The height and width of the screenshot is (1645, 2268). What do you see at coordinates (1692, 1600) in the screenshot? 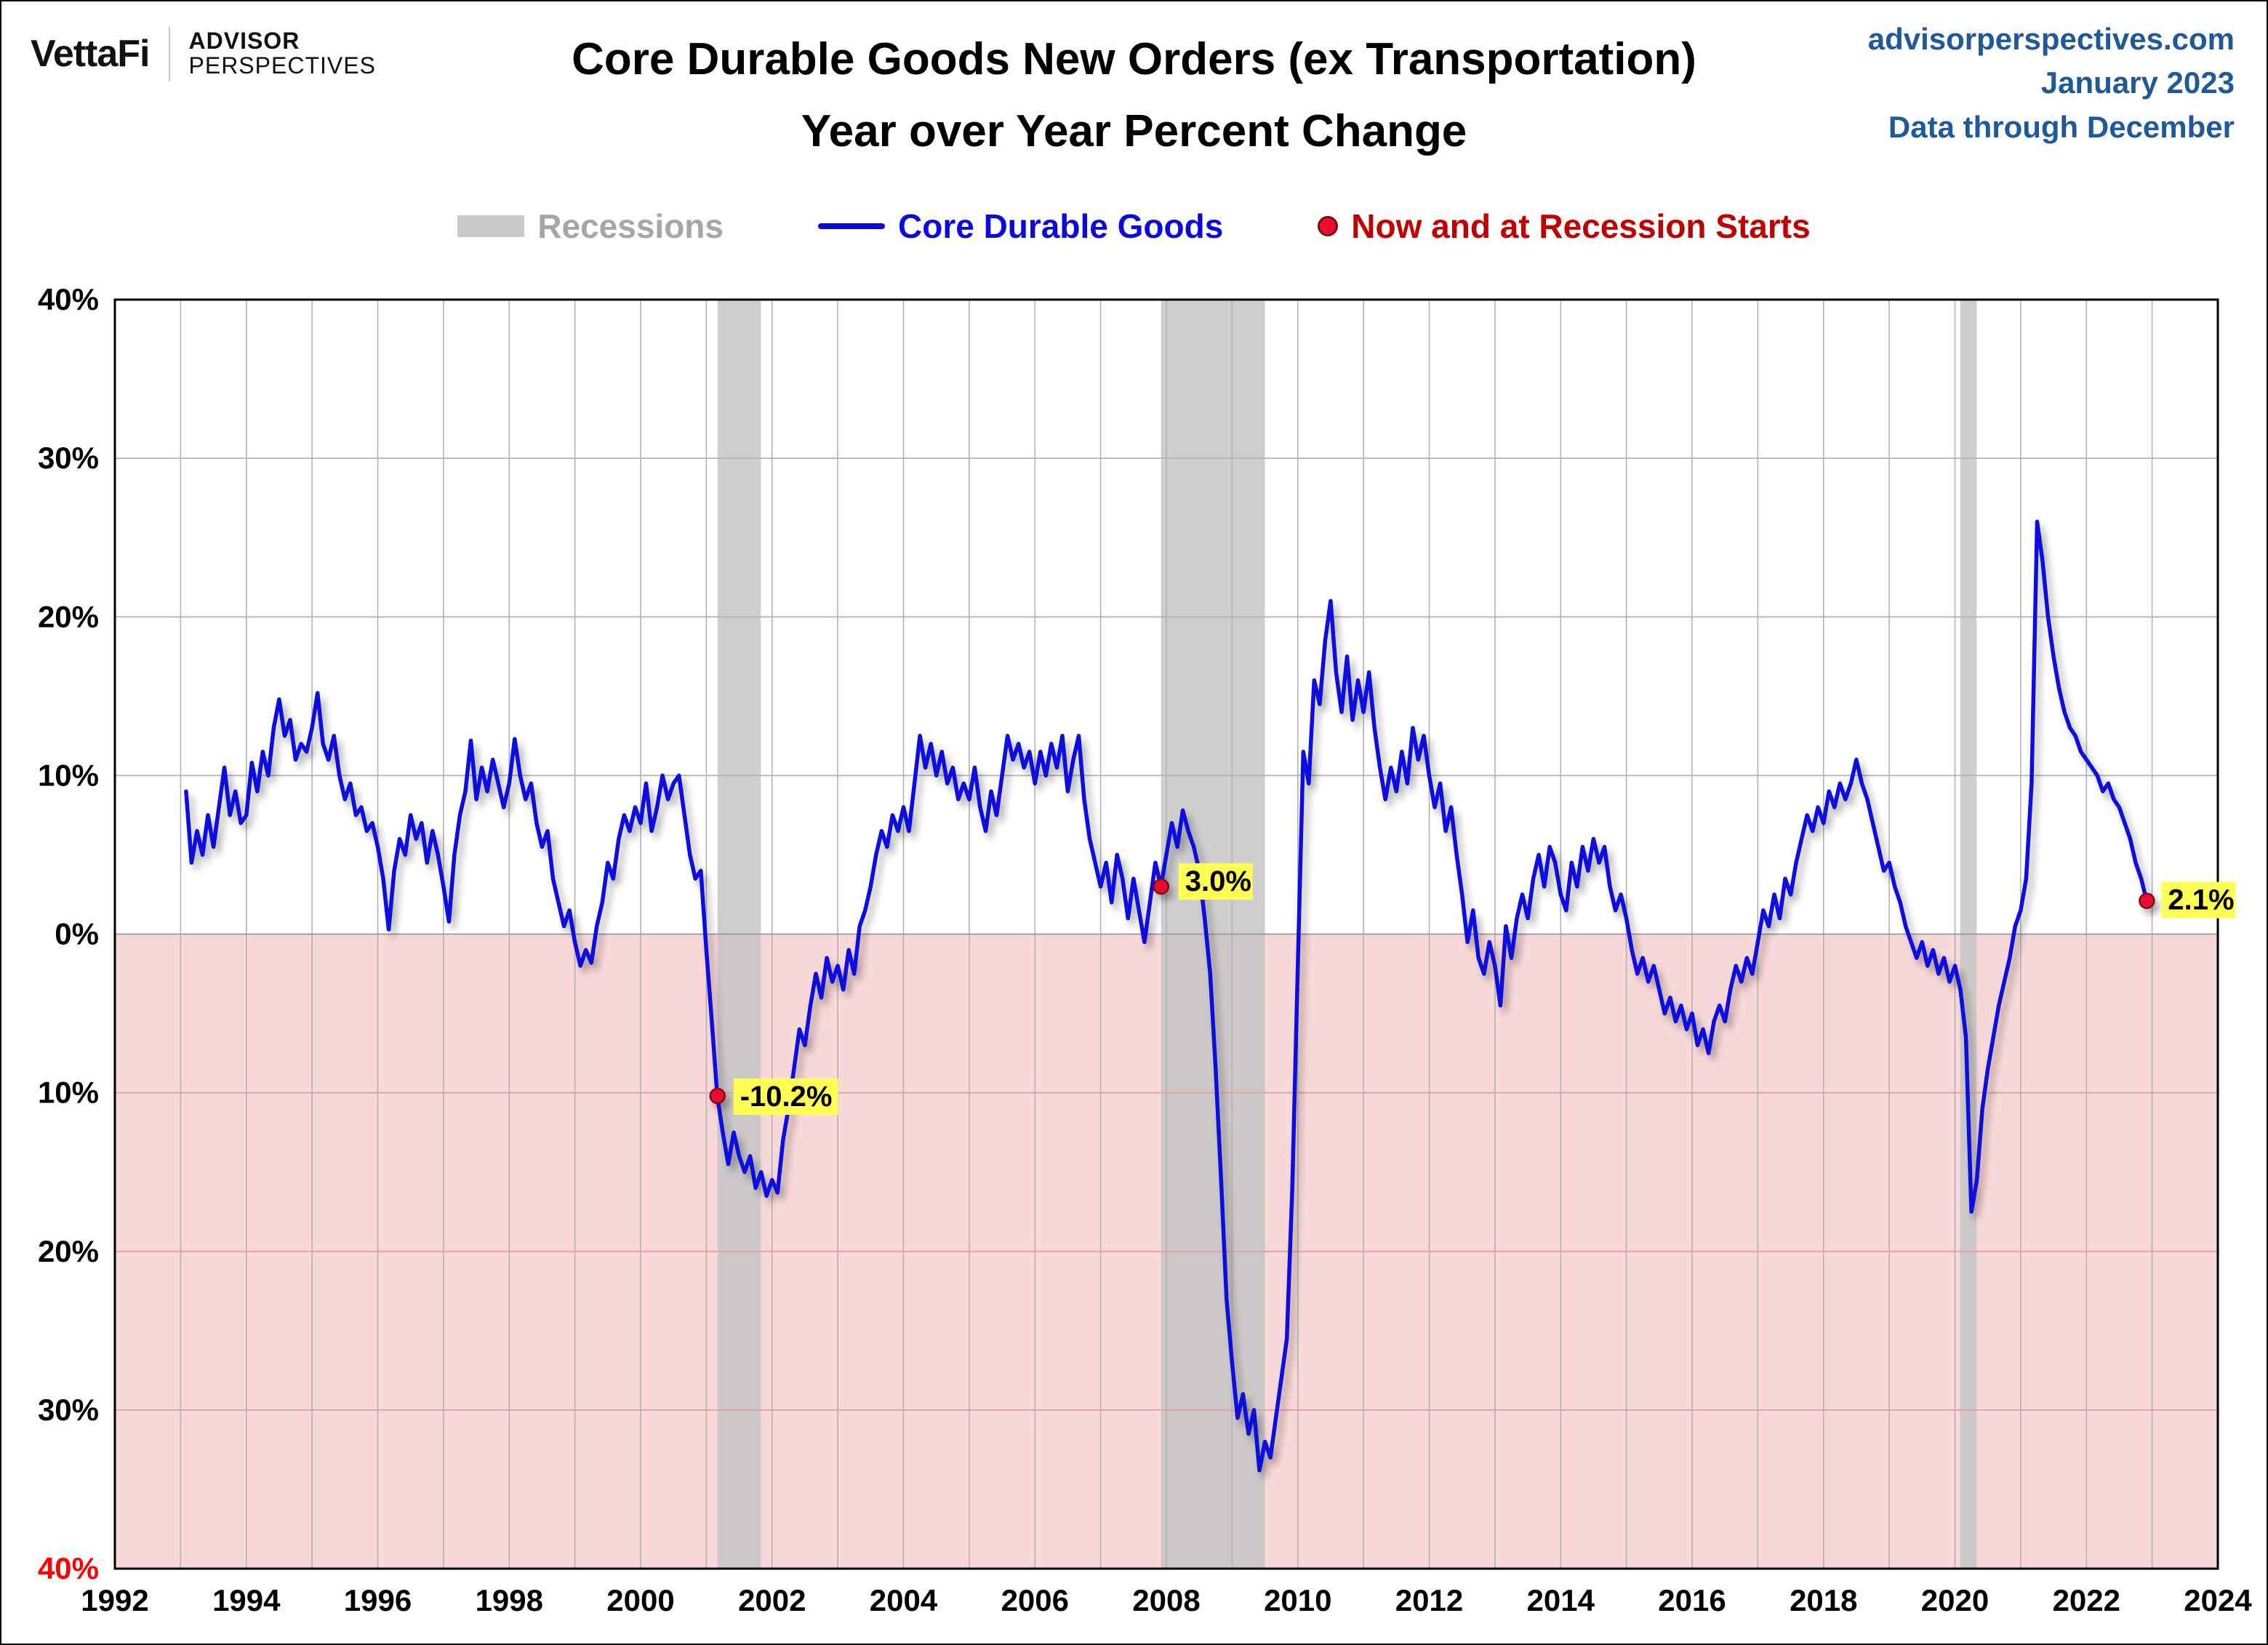
I see `x-tick-label: 2016` at bounding box center [1692, 1600].